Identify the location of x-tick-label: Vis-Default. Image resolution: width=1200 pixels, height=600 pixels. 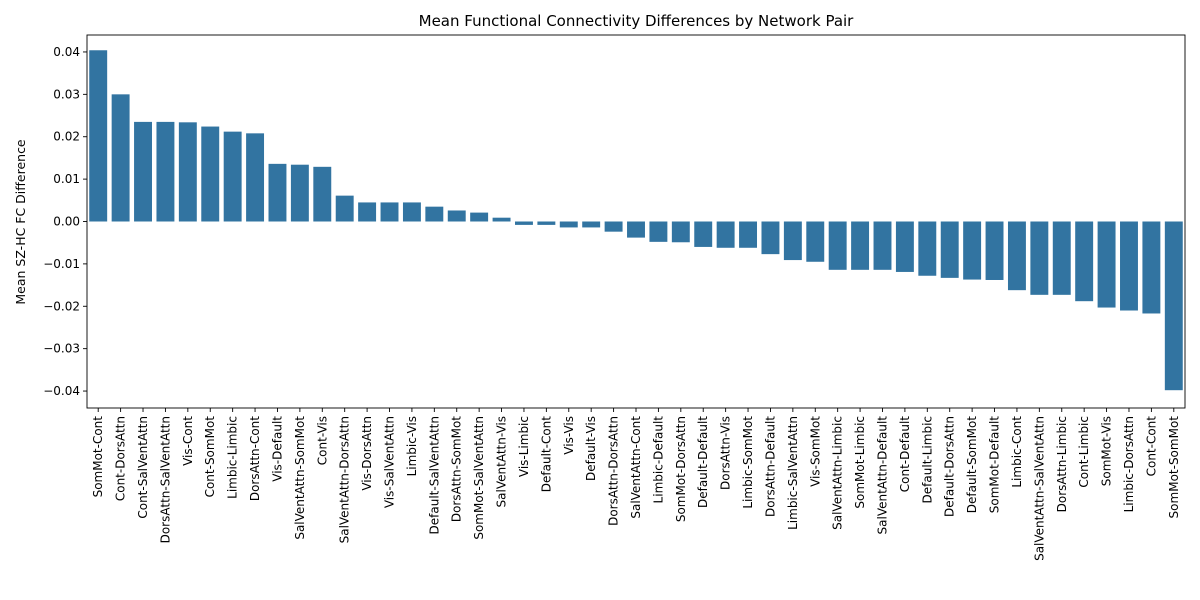
(277, 449).